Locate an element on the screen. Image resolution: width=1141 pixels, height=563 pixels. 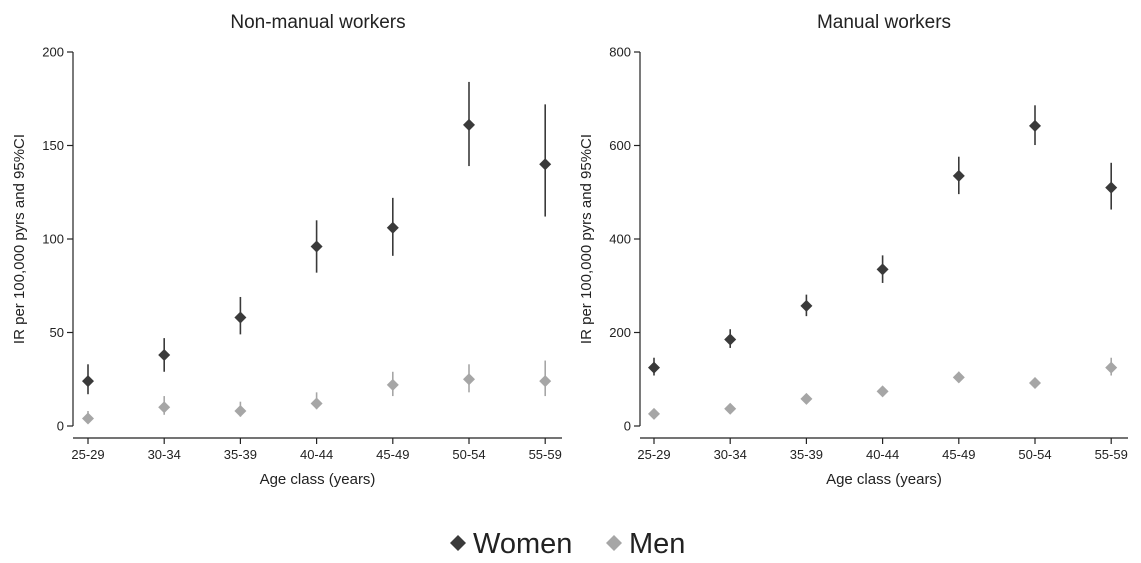
y-tick-label: 600 is located at coordinates (620, 145).